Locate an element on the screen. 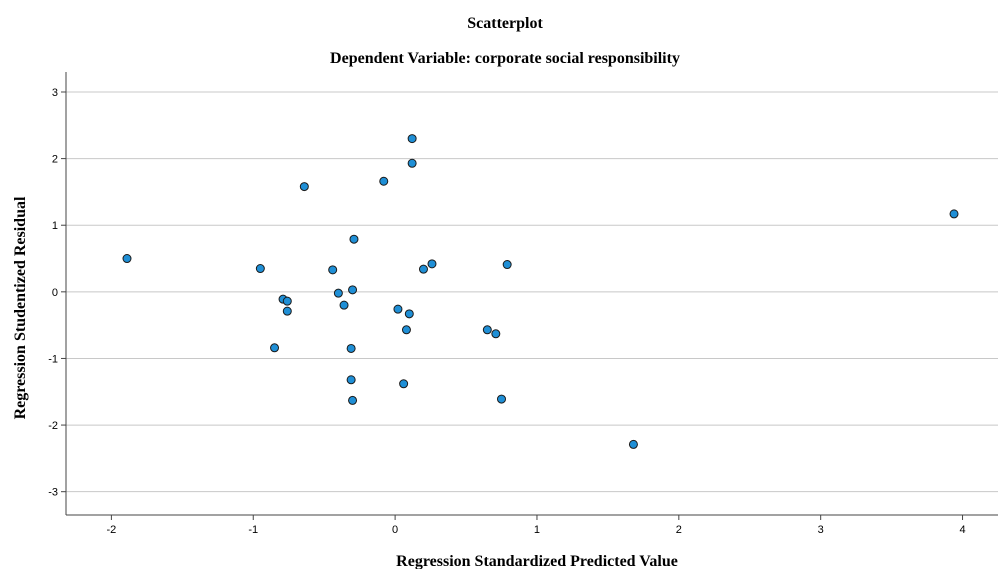  x-axis-label: Regression Standardized Predicted Value is located at coordinates (537, 561).